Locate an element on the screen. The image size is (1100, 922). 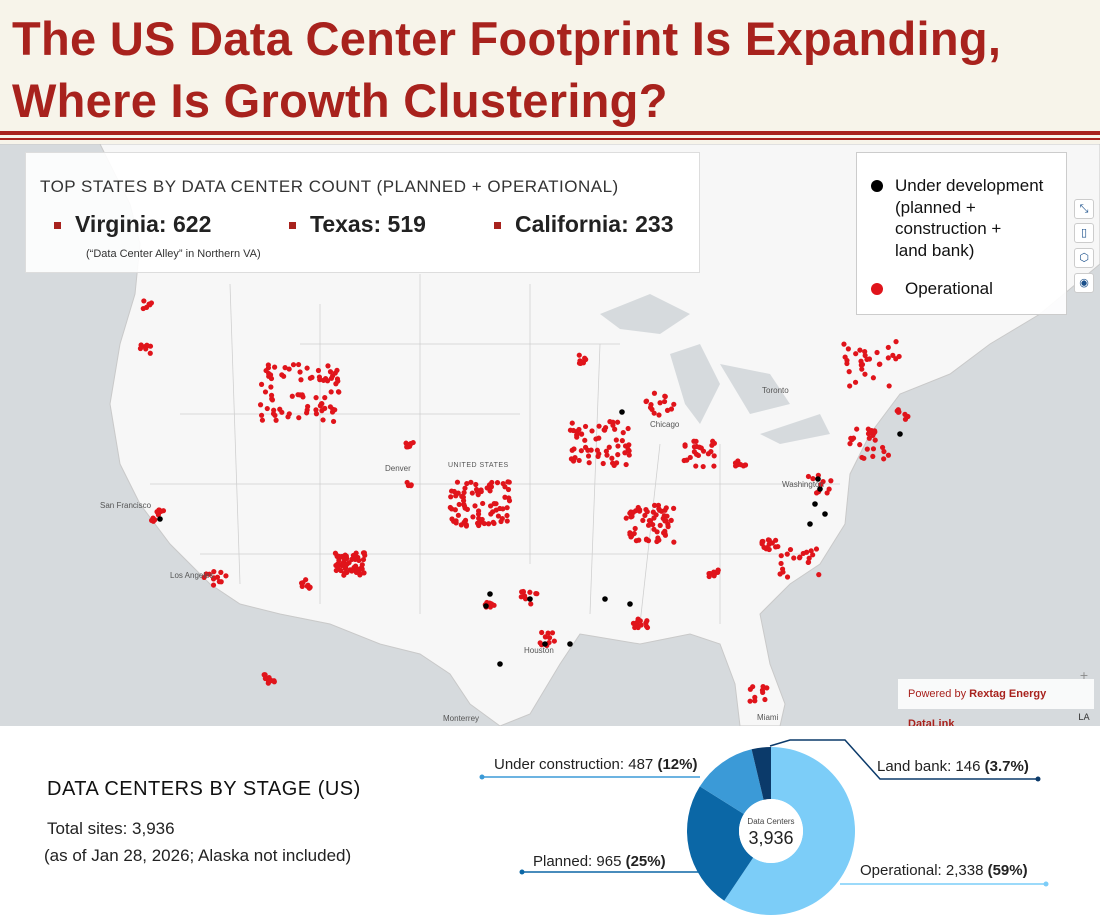
state-california: California: 233 is located at coordinates (584, 224).